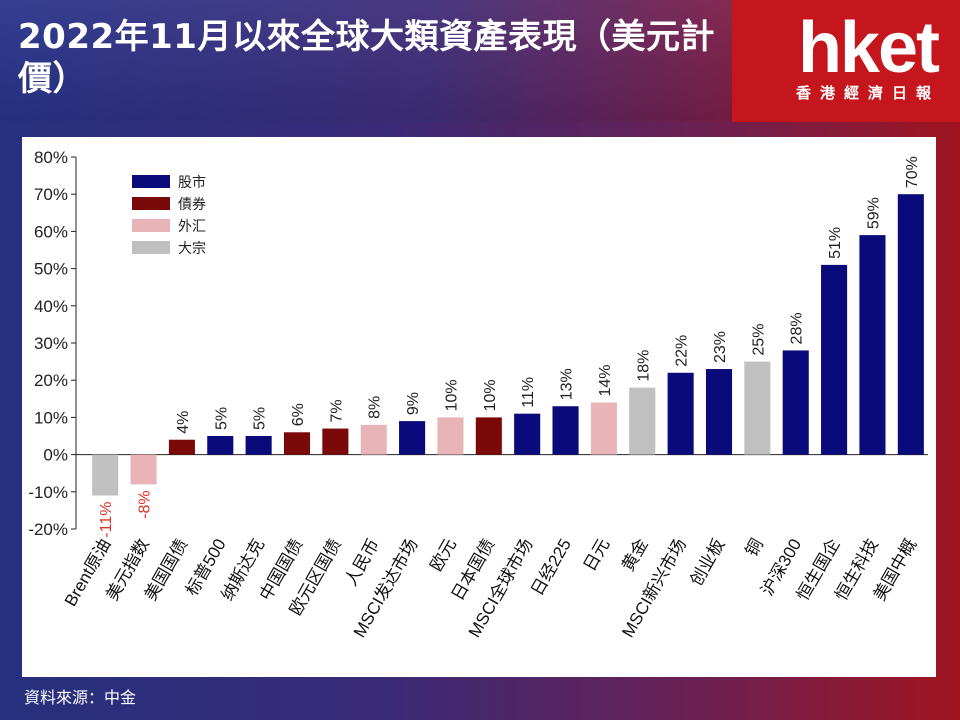 This screenshot has height=720, width=960. I want to click on logo-panel, so click(846, 61).